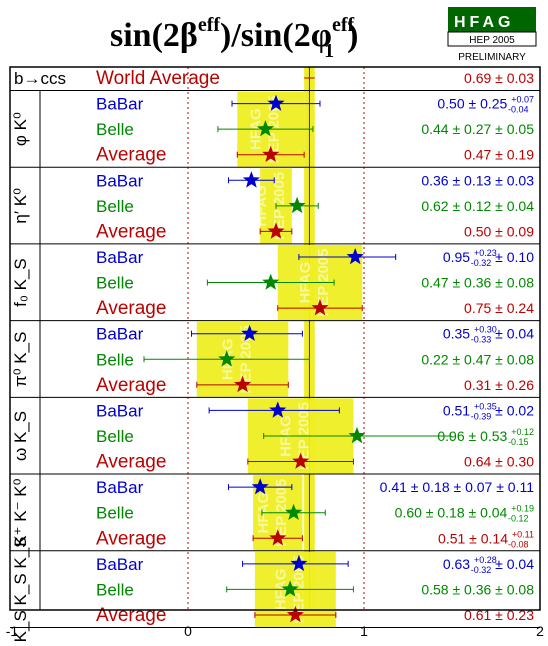 The height and width of the screenshot is (646, 548). I want to click on mode-label-3: π⁰ K_S, so click(20, 359).